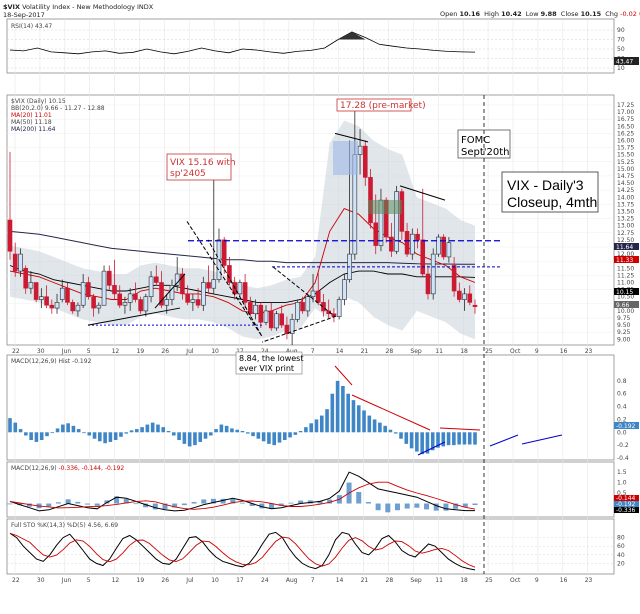 This screenshot has width=640, height=614. What do you see at coordinates (622, 432) in the screenshot?
I see `macd-hist-tick-label: 0.0` at bounding box center [622, 432].